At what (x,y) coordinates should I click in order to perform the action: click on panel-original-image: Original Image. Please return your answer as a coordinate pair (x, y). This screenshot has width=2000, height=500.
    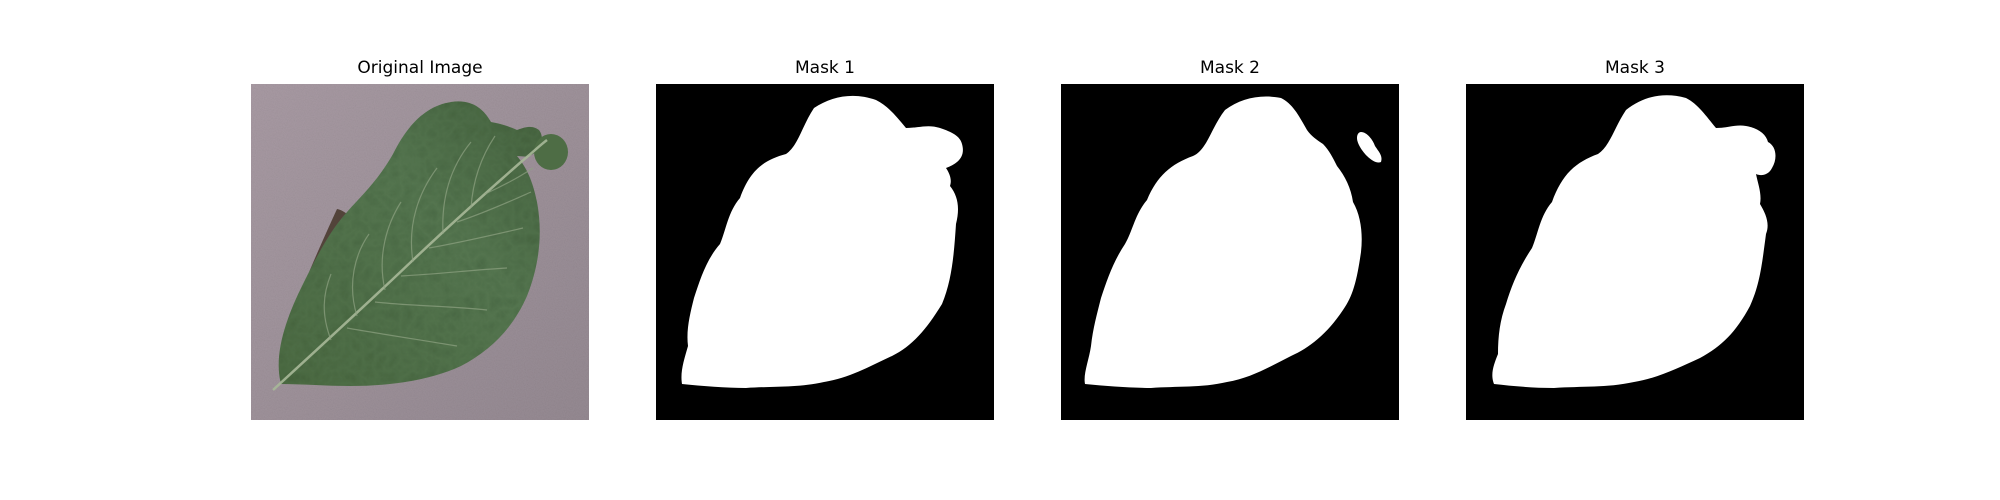
    Looking at the image, I should click on (420, 238).